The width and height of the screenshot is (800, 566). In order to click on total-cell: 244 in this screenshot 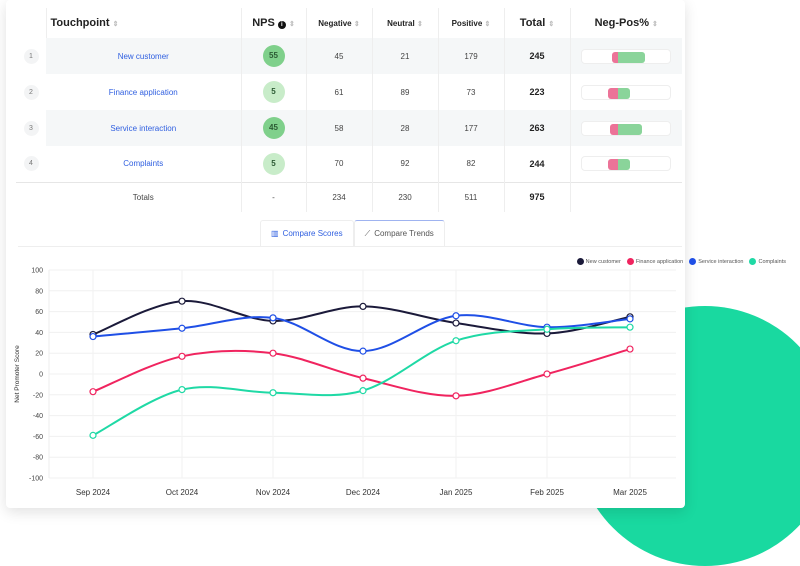, I will do `click(537, 164)`.